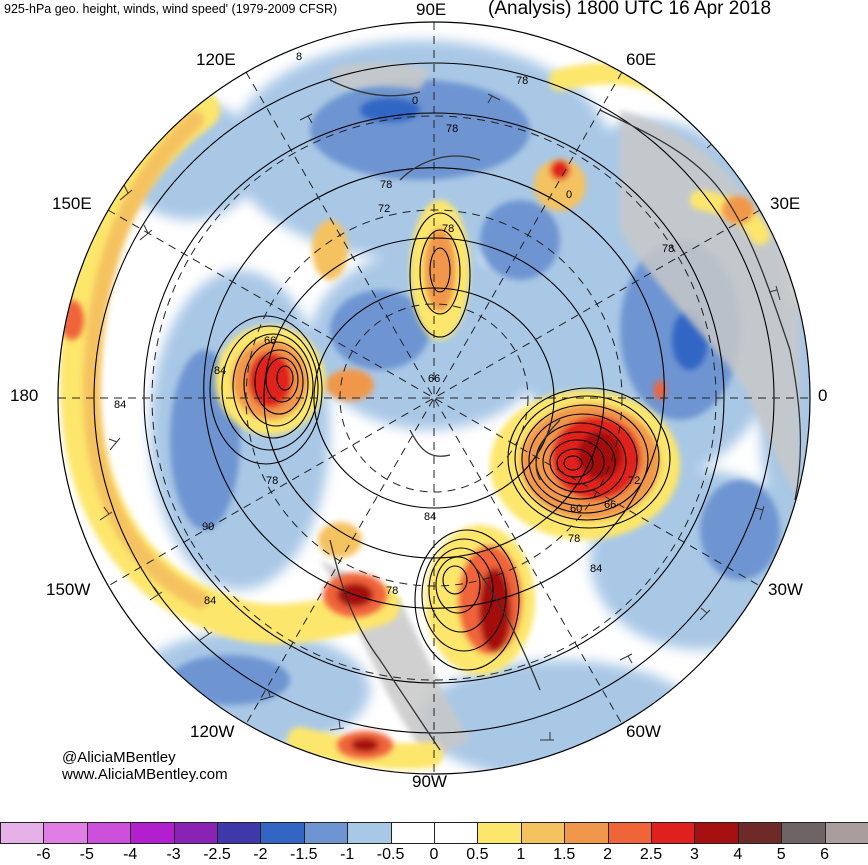  Describe the element at coordinates (634, 481) in the screenshot. I see `contour-label-72-b: 72` at that location.